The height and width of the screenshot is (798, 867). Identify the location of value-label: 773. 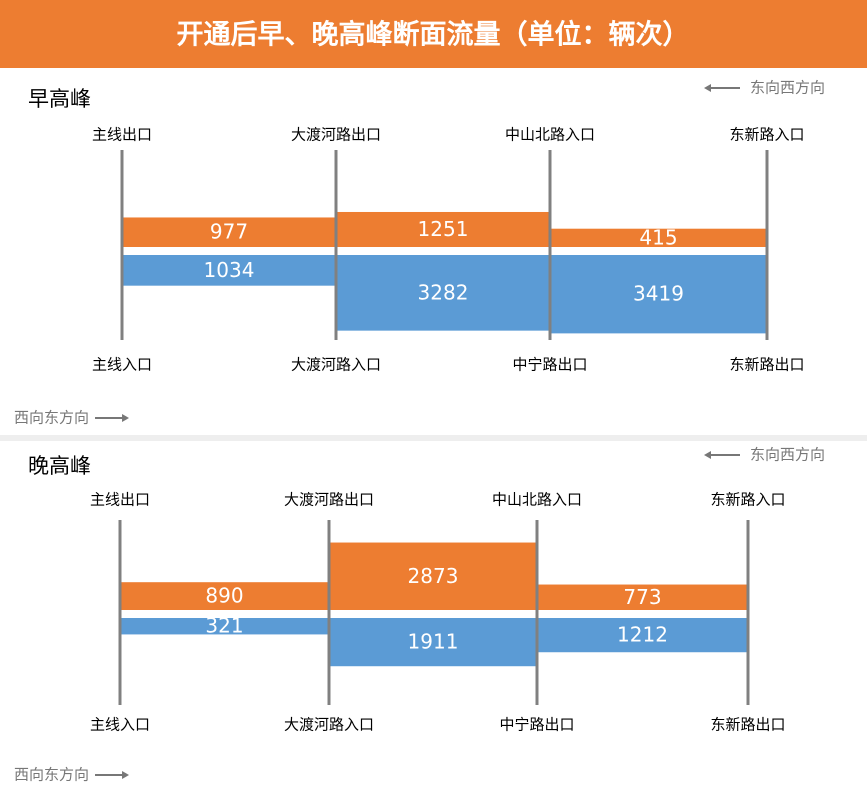
(642, 597).